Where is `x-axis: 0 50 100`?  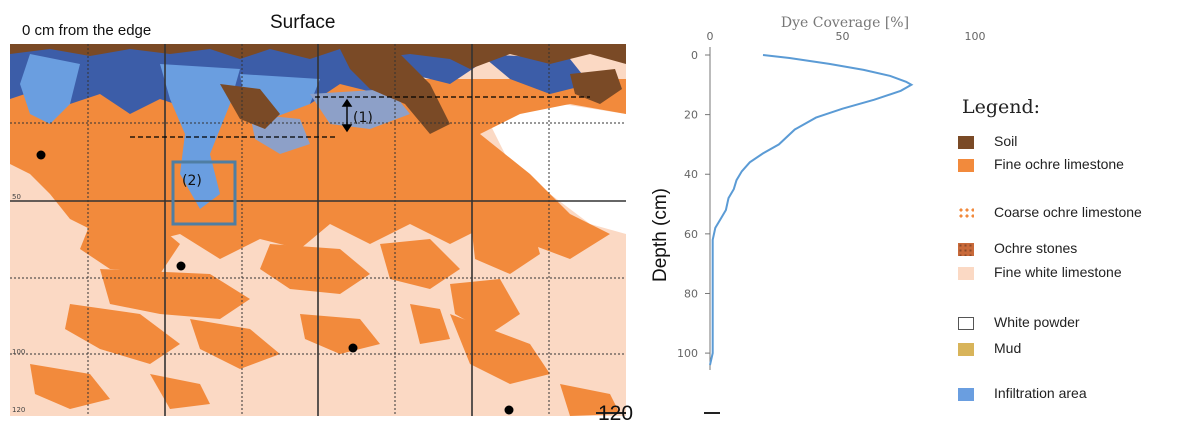
x-axis: 0 50 100 is located at coordinates (846, 36).